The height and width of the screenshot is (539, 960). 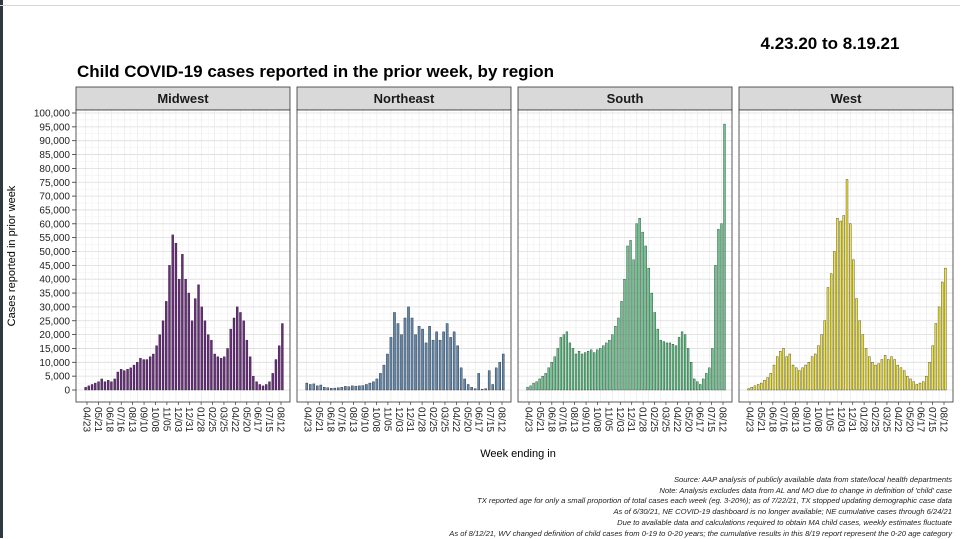 What do you see at coordinates (54, 280) in the screenshot?
I see `y-tick-label: 40,000` at bounding box center [54, 280].